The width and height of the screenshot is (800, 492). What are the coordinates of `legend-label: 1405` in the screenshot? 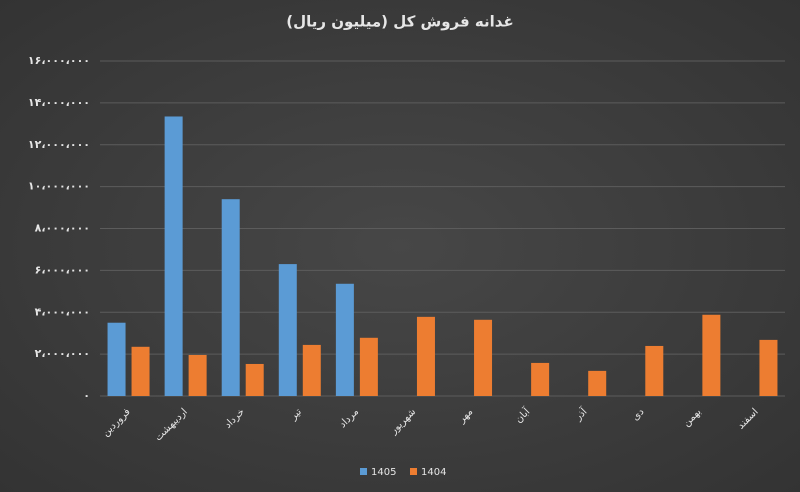 It's located at (383, 472).